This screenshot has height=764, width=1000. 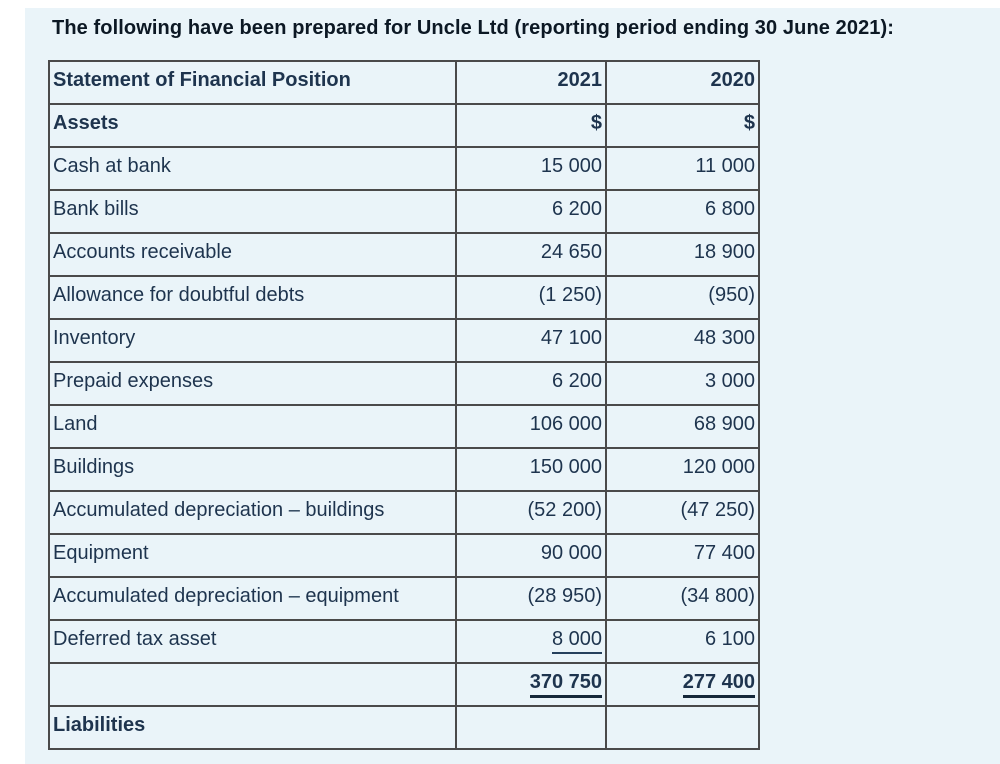 I want to click on row-value-text: 3 000, so click(x=729, y=381).